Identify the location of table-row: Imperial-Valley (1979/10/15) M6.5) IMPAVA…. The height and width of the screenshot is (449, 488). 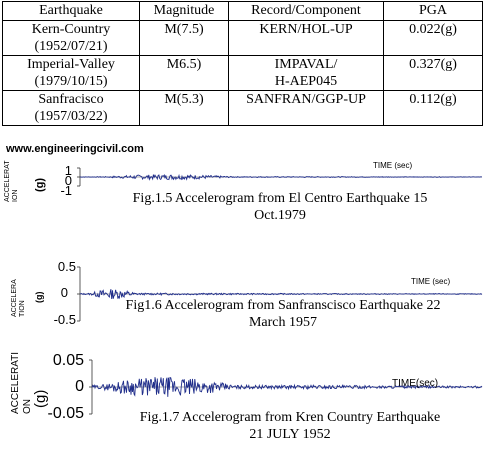
(242, 73).